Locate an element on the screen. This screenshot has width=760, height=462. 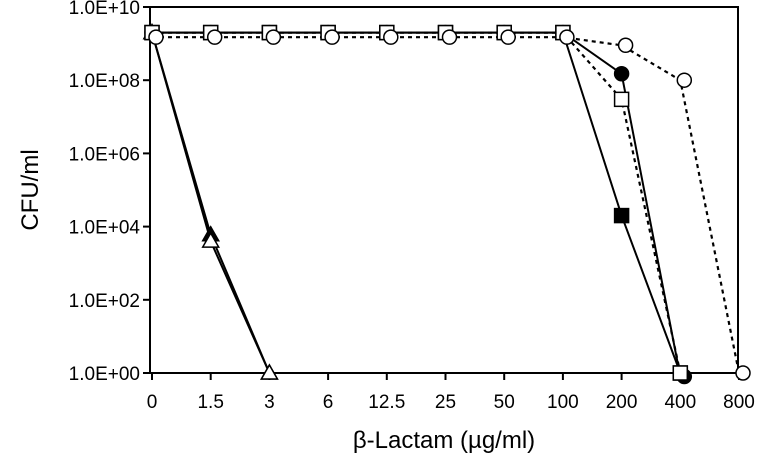
y-tick-label: 1.0E+08 is located at coordinates (104, 81).